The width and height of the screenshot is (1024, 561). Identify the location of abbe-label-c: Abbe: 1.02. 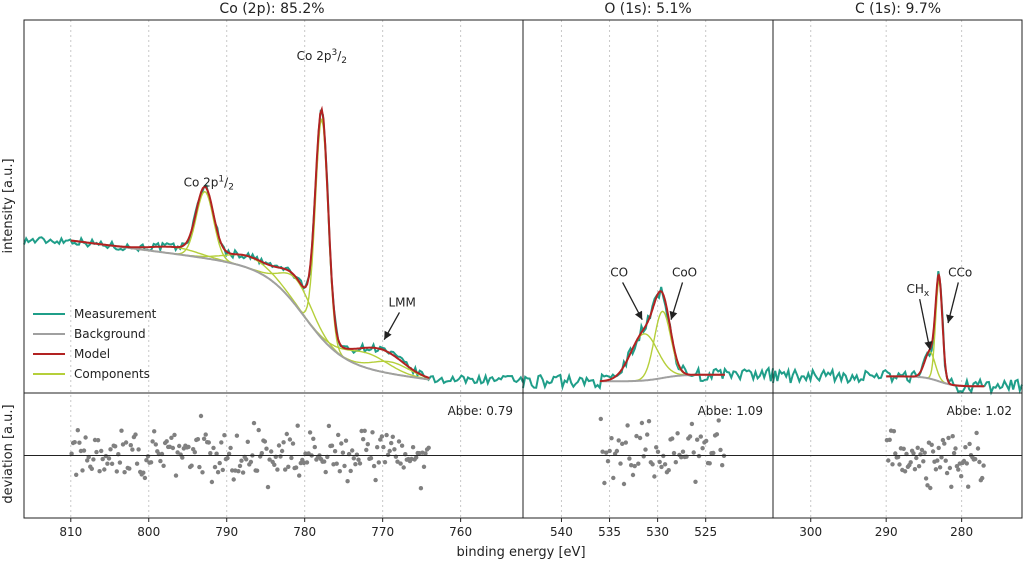
(979, 411).